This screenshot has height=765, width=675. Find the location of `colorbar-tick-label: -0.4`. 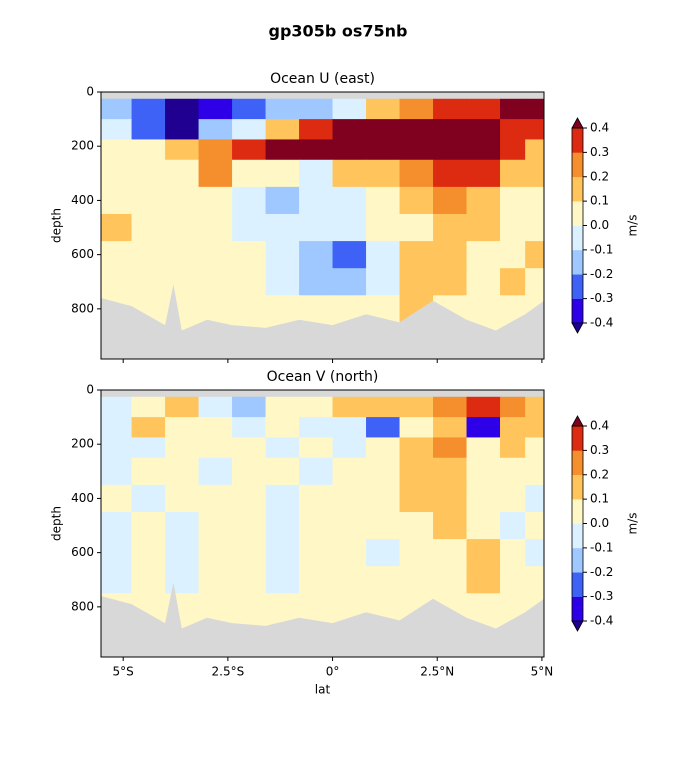

colorbar-tick-label: -0.4 is located at coordinates (601, 621).